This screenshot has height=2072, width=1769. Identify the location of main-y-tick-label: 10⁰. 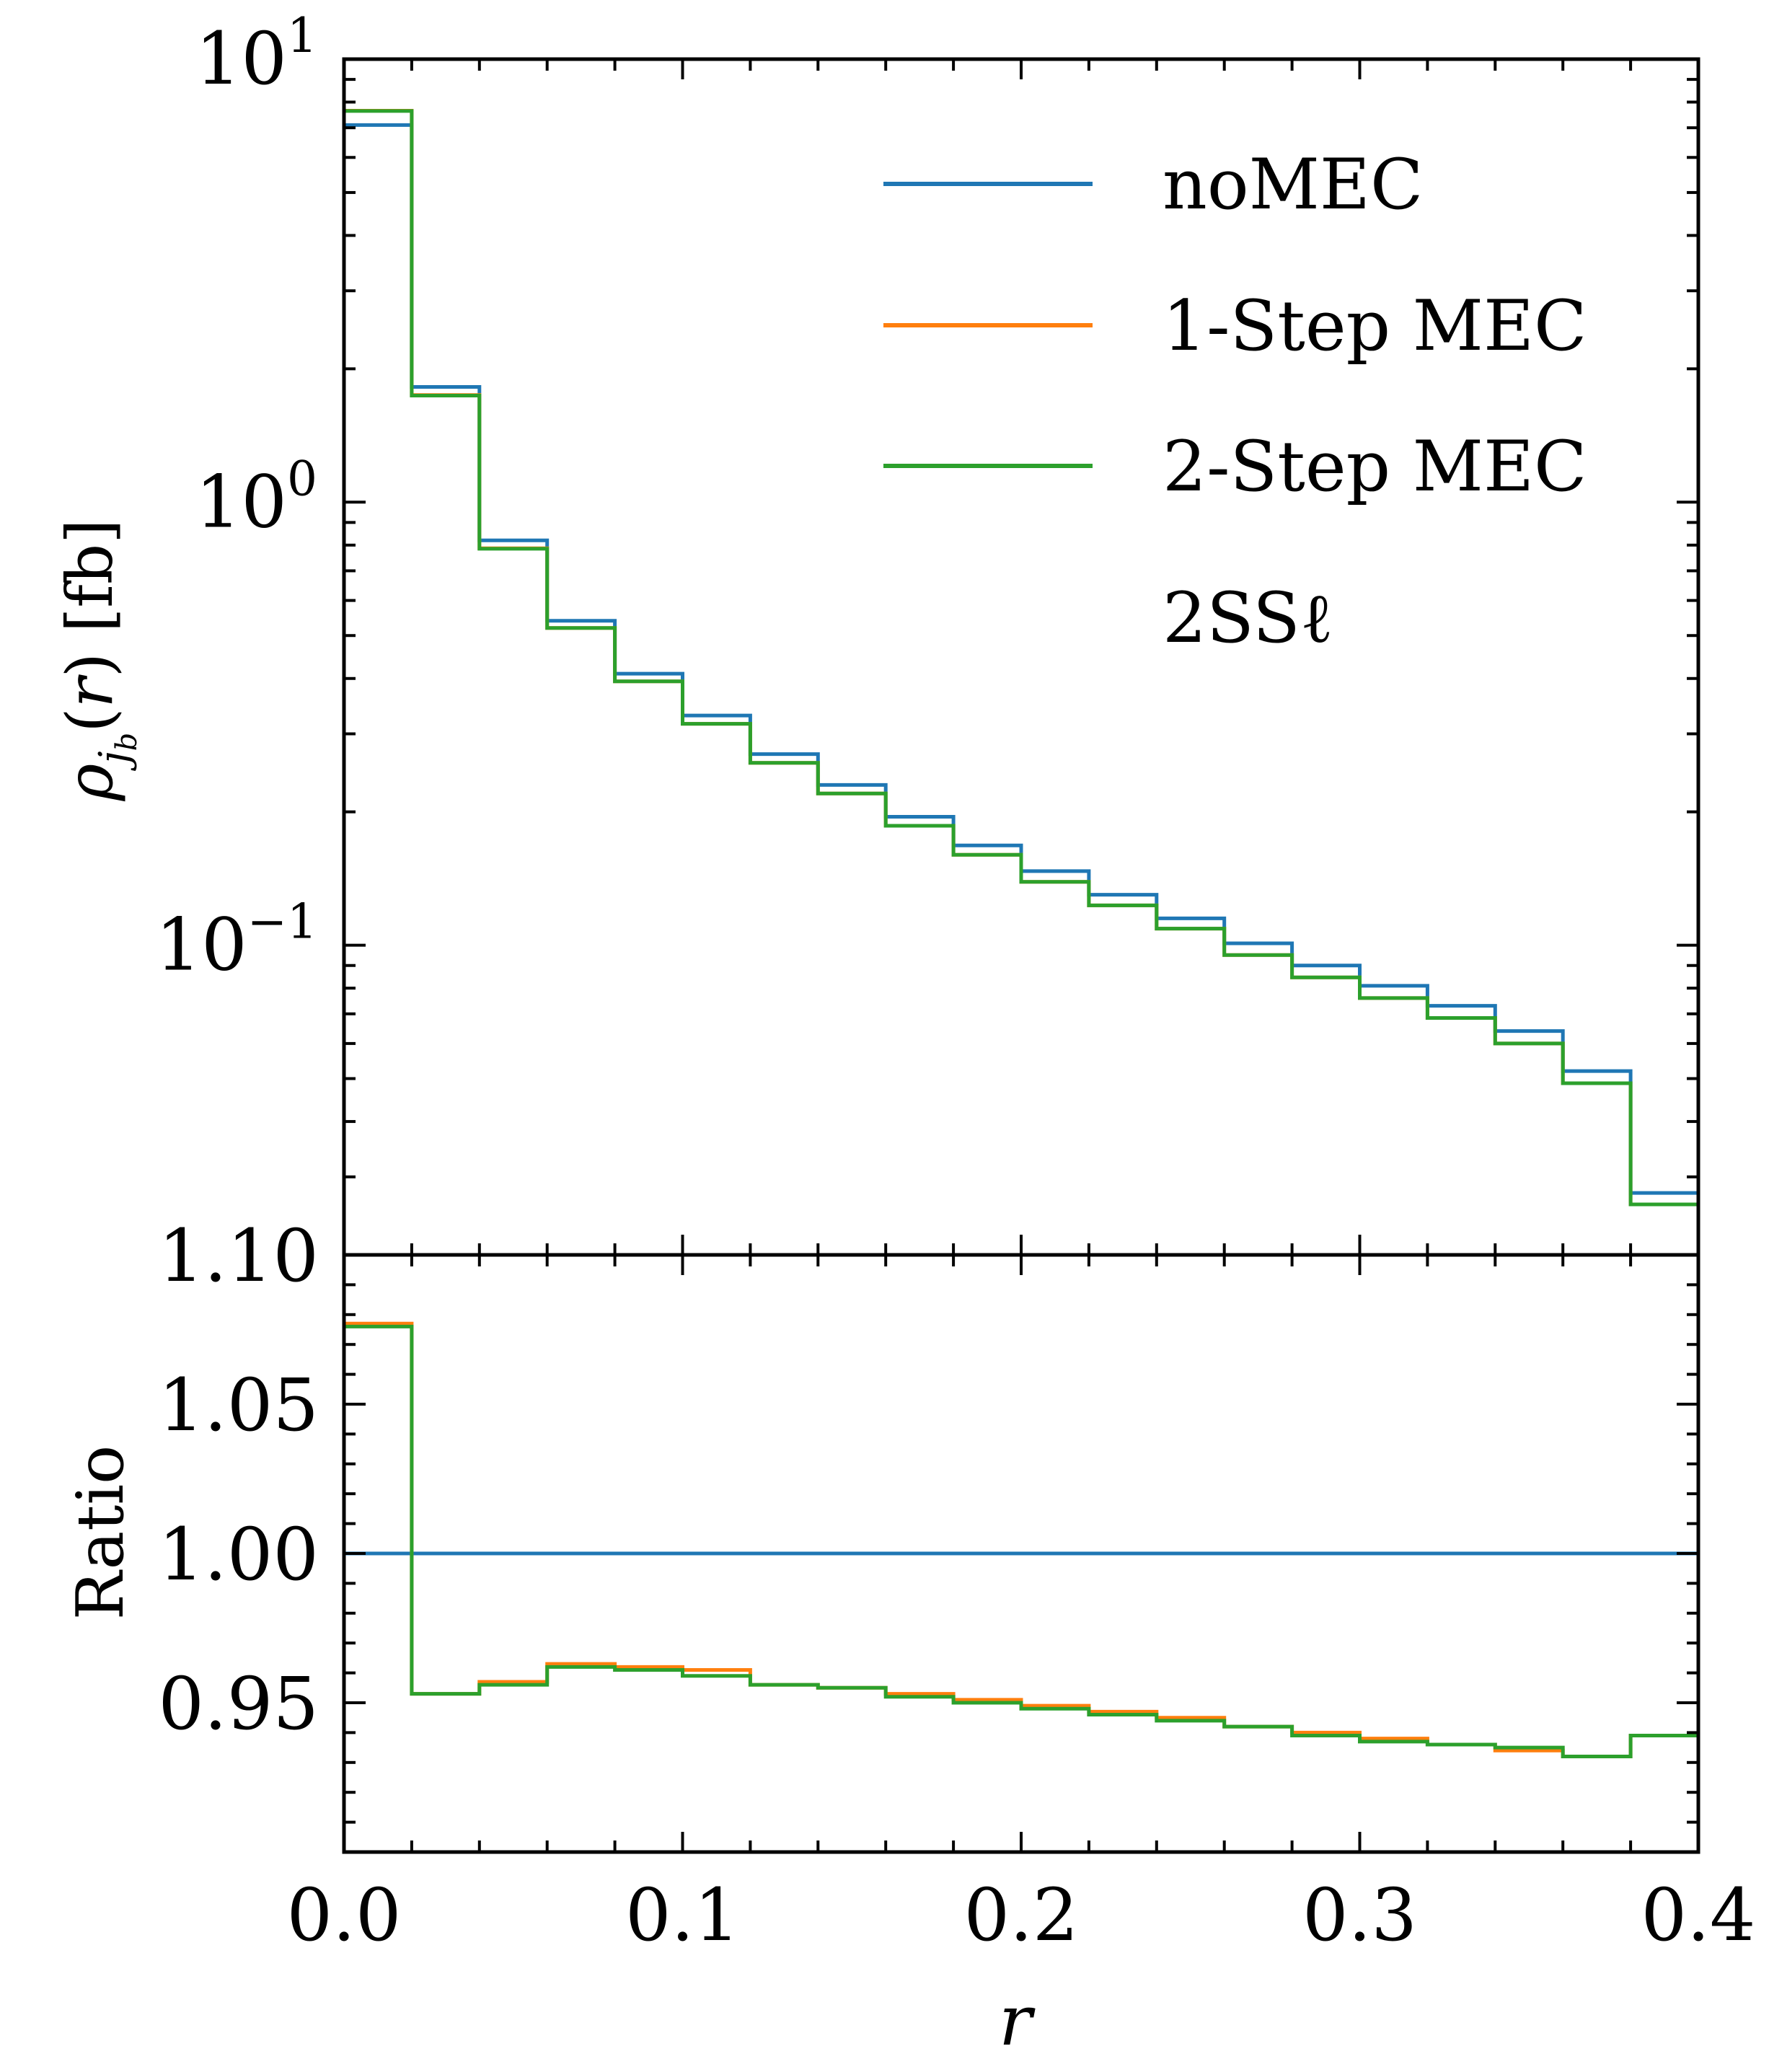
(256, 498).